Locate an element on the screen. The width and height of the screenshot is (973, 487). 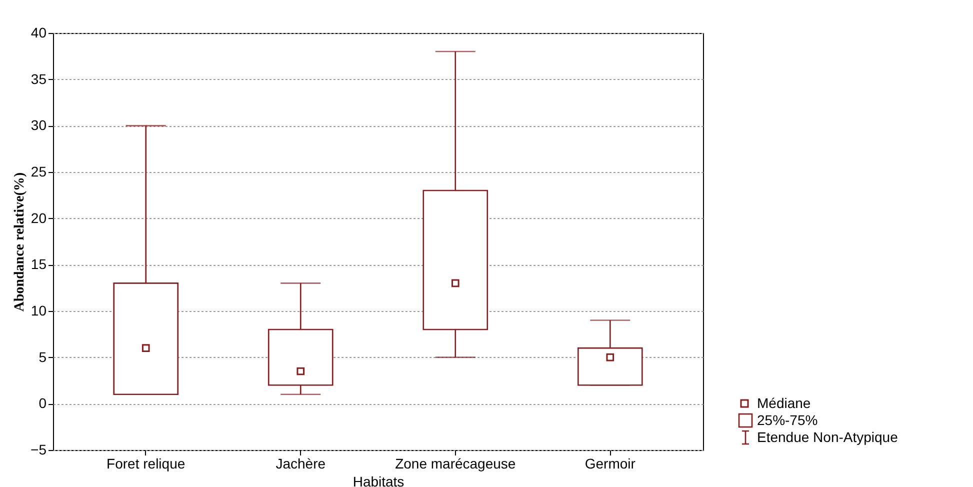
y-tick-label: −5 is located at coordinates (38, 450).